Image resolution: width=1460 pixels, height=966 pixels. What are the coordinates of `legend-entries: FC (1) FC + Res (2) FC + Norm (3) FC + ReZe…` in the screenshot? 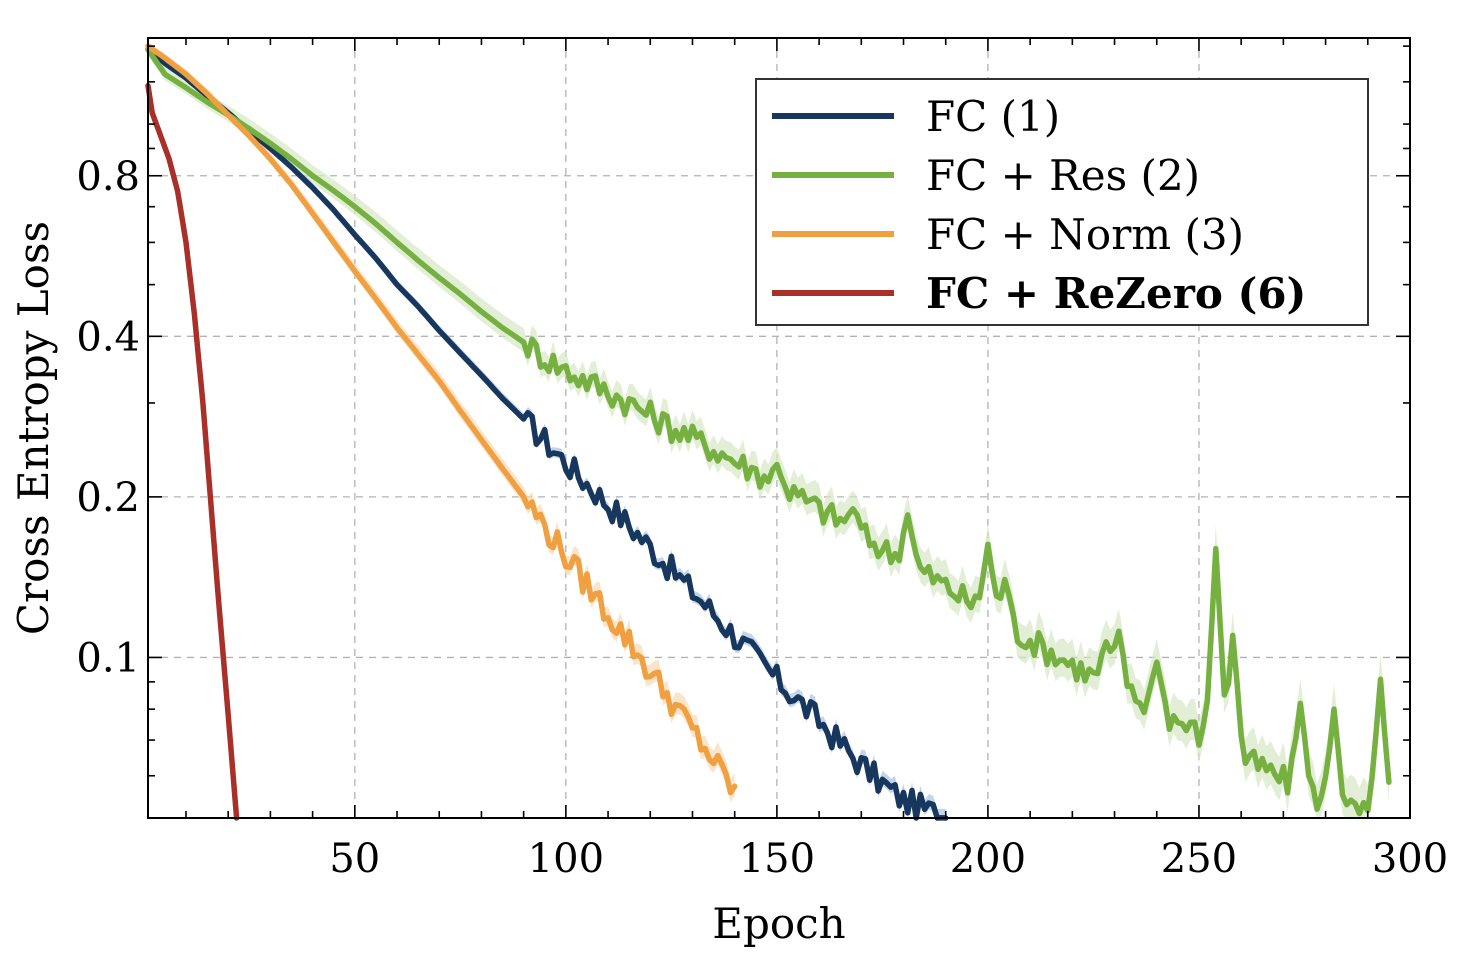 It's located at (1039, 205).